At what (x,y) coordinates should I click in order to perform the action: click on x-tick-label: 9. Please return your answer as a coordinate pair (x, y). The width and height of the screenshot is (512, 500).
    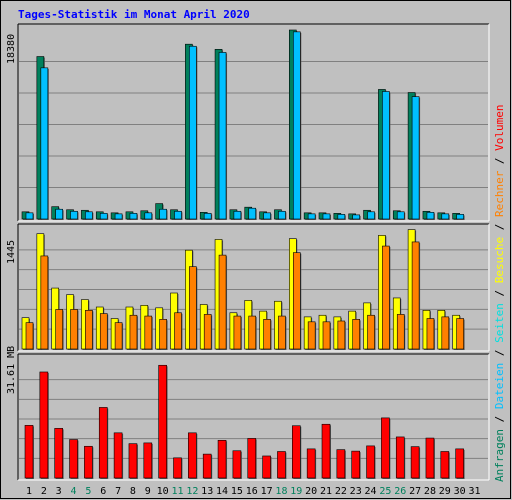
    Looking at the image, I should click on (148, 491).